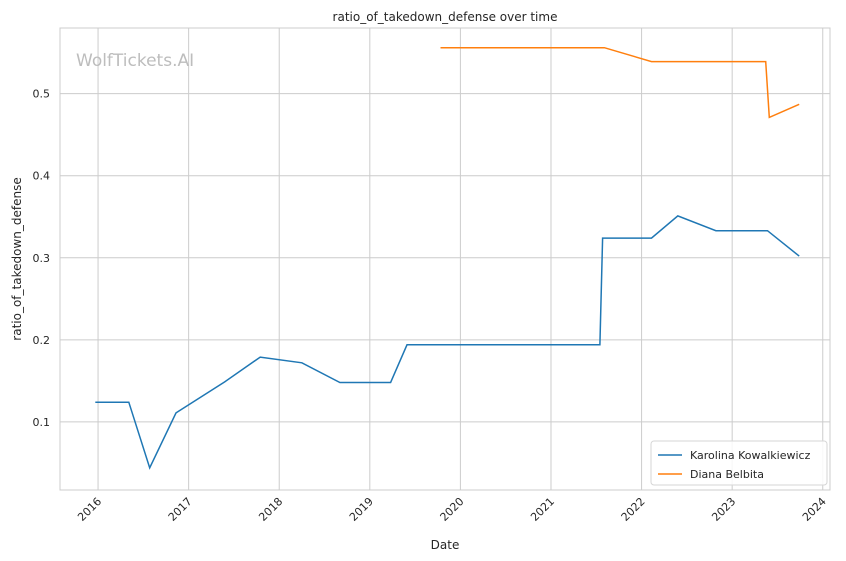  I want to click on x-tick-label: 2020, so click(452, 509).